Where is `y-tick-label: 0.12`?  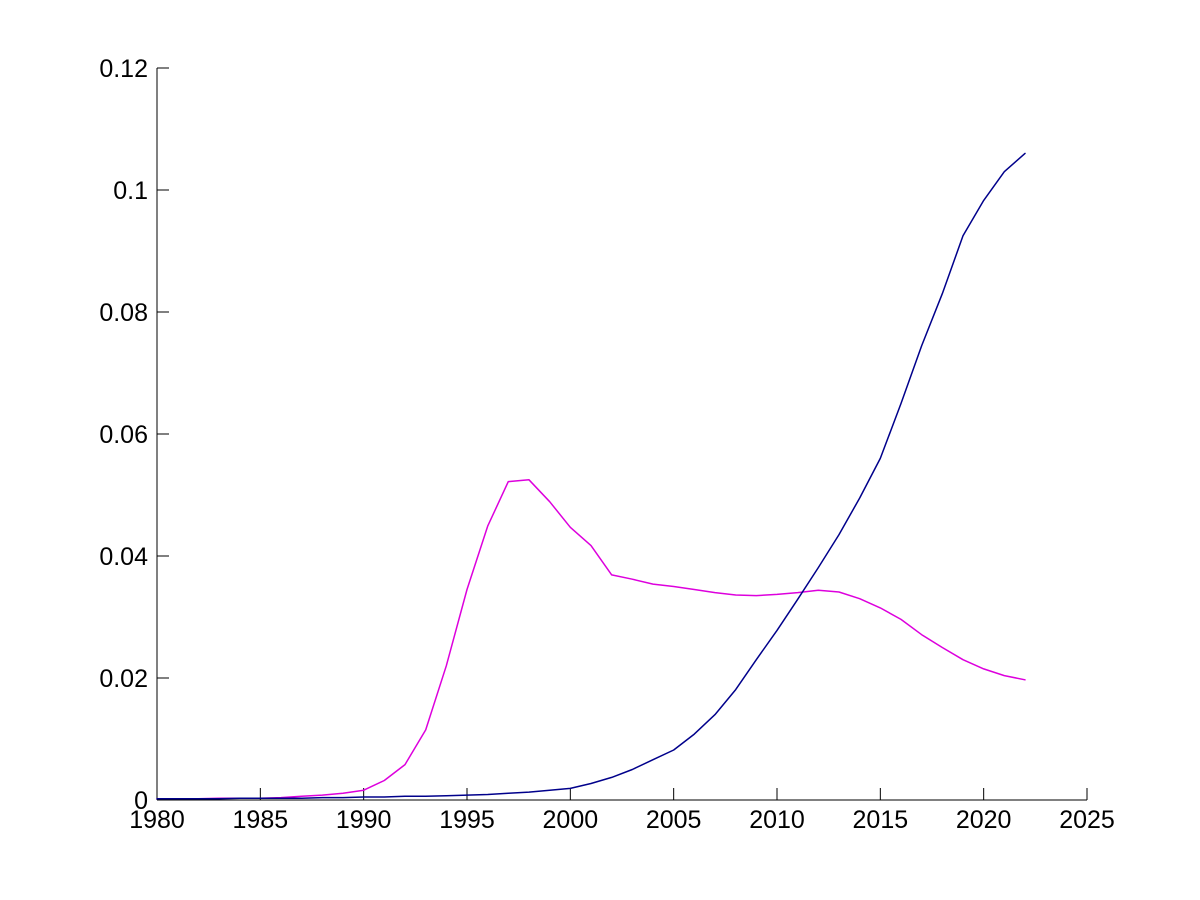
y-tick-label: 0.12 is located at coordinates (123, 69).